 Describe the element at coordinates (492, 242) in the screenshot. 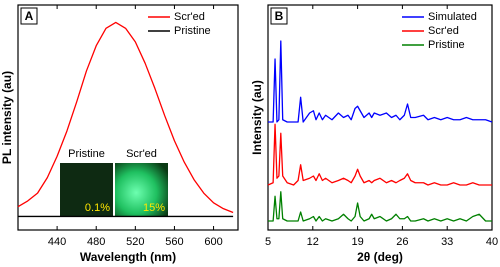

I see `x-tick-label: 40` at that location.